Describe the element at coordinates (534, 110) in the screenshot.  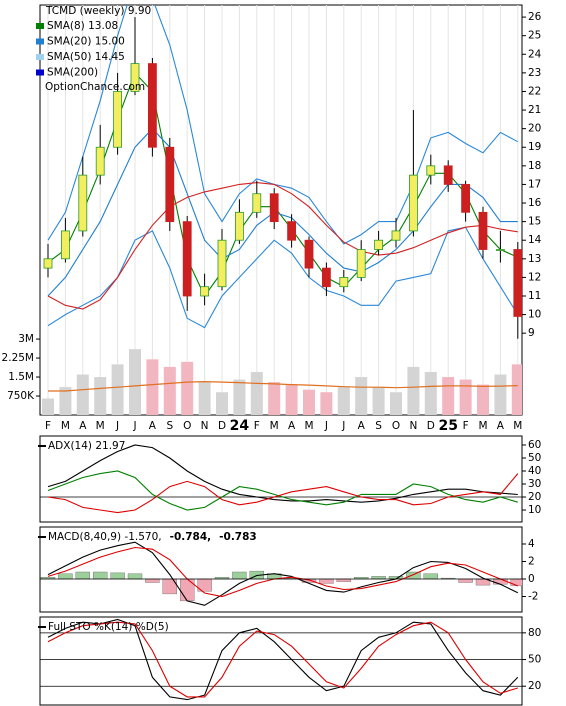
I see `y-tick-label: 21` at that location.